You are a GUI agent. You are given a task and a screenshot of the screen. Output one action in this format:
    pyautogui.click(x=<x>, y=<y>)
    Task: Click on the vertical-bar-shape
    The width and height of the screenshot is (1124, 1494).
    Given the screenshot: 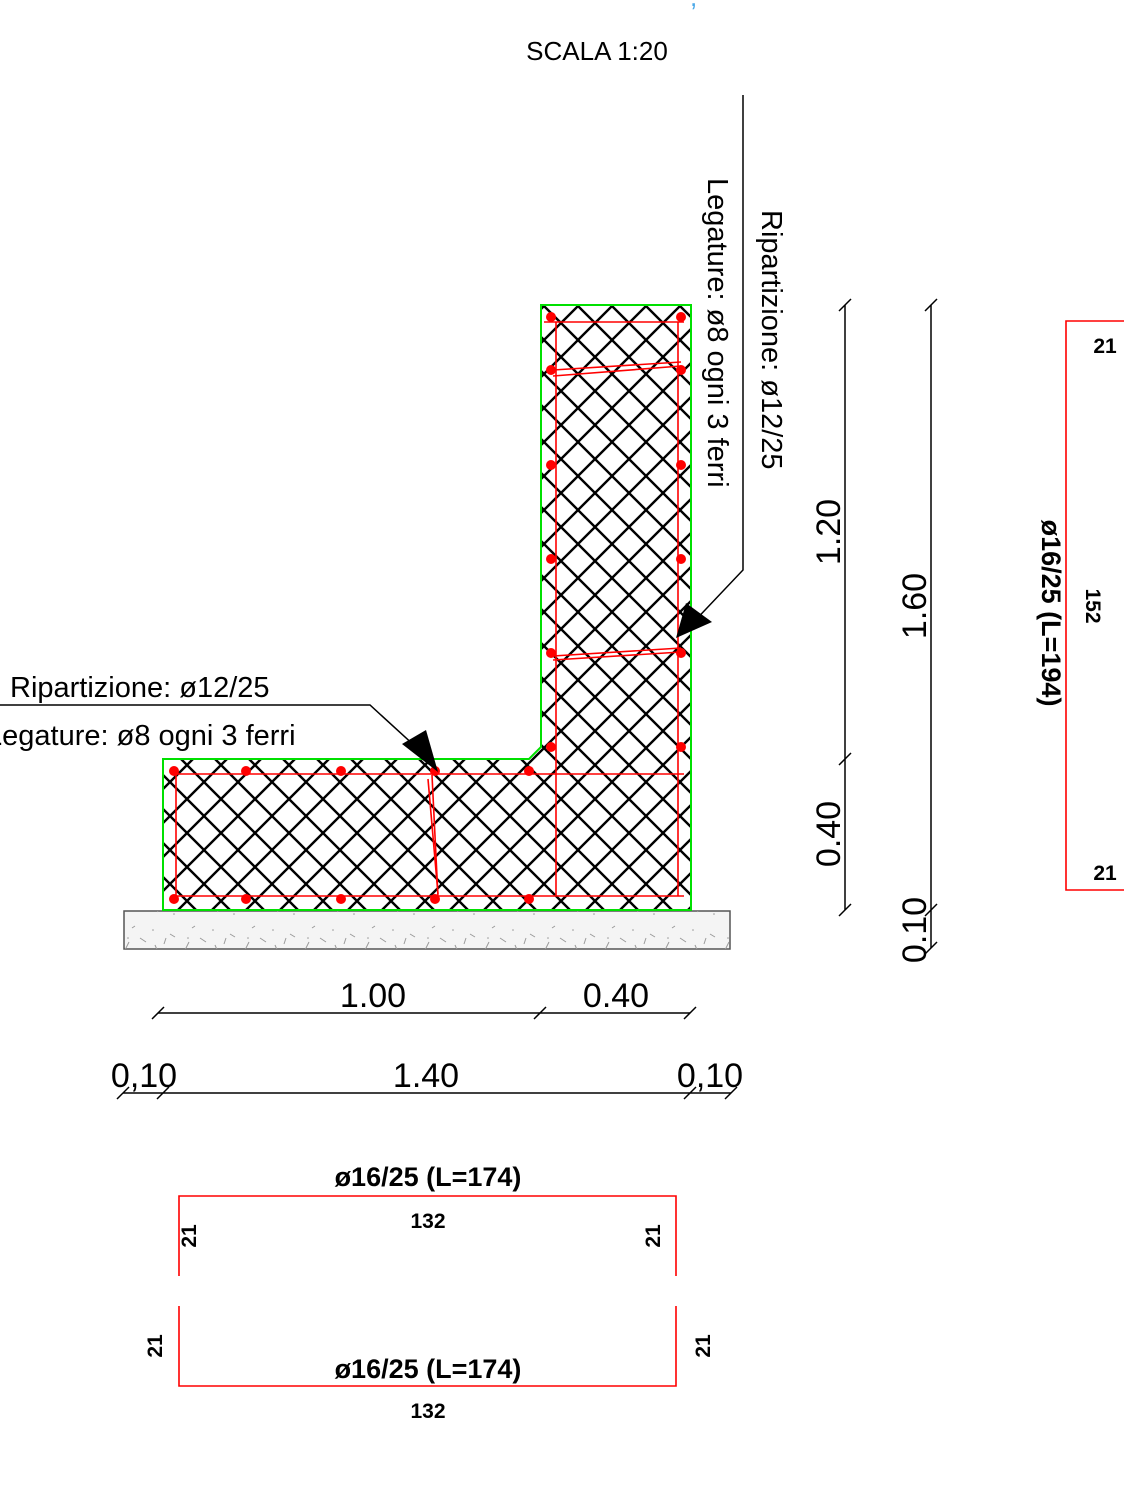 What is the action you would take?
    pyautogui.click(x=1094, y=605)
    